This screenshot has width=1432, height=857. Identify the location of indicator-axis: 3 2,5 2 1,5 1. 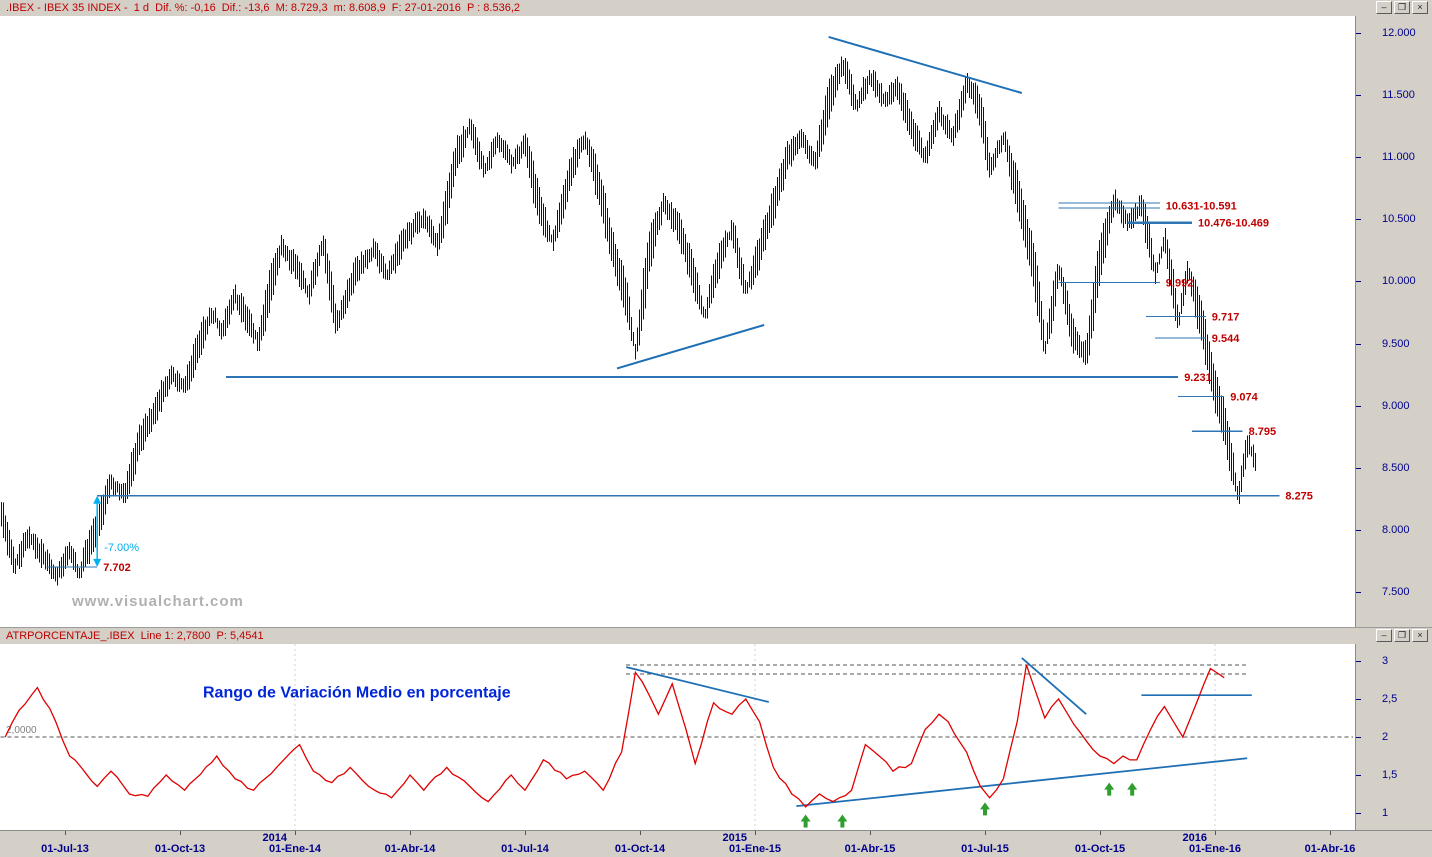
(1393, 737).